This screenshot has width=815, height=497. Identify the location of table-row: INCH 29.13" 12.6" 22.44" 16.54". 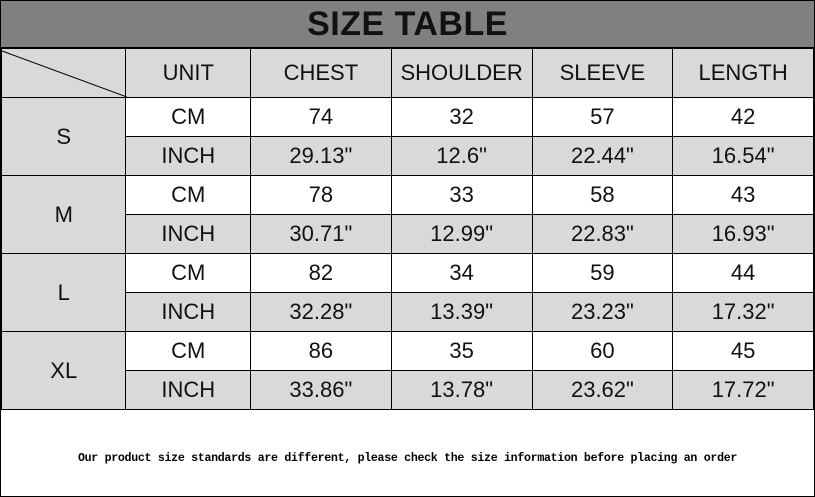
(408, 156).